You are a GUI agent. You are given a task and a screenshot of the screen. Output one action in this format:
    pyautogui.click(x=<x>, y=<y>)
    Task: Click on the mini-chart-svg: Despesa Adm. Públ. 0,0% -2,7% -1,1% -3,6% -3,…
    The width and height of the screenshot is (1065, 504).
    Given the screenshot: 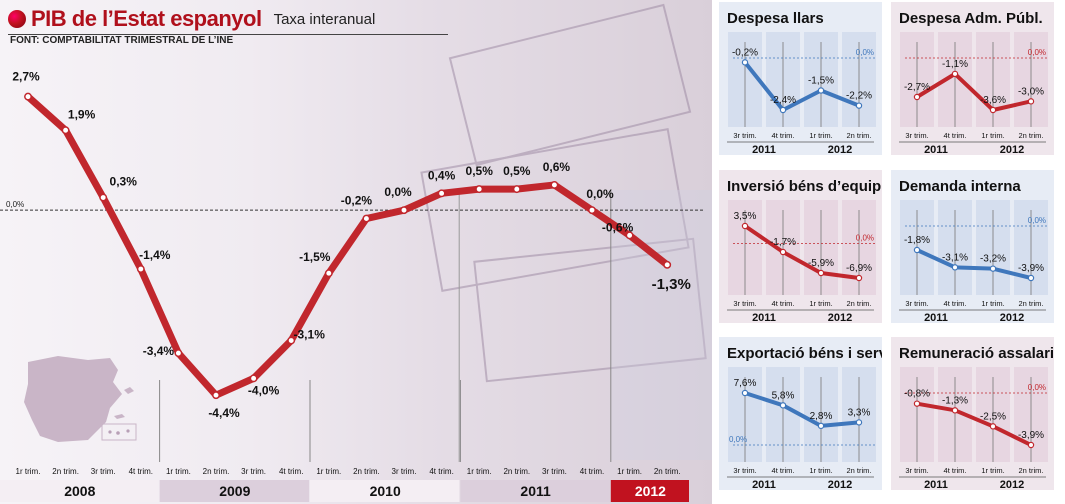 What is the action you would take?
    pyautogui.click(x=972, y=78)
    